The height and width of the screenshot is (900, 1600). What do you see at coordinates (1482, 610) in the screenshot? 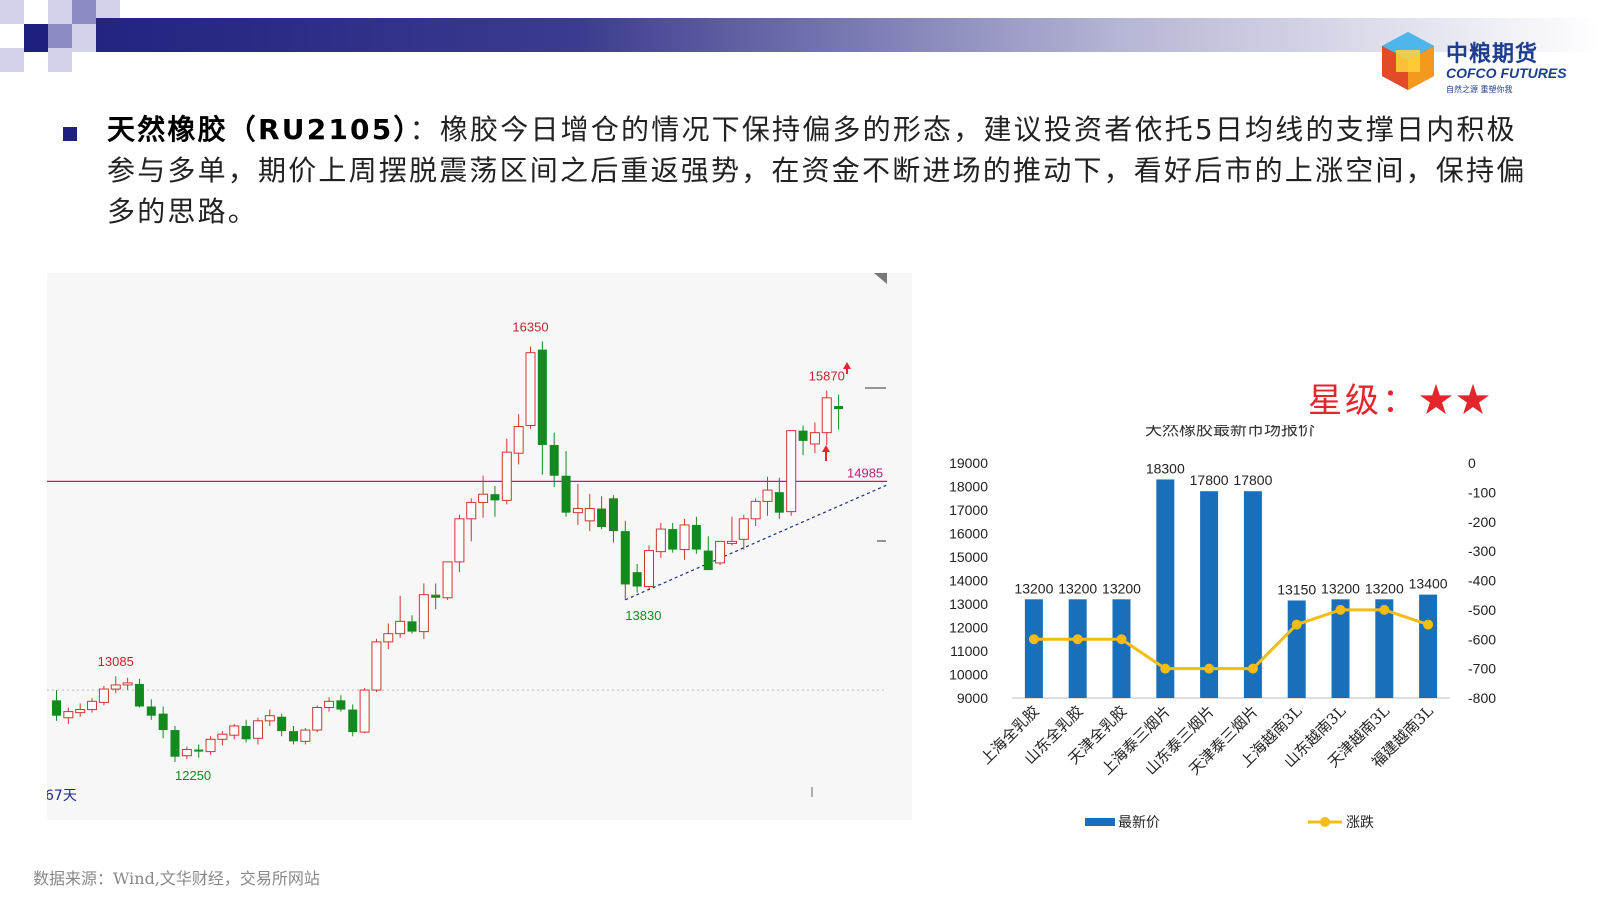
I see `right-axis-tick: -500` at bounding box center [1482, 610].